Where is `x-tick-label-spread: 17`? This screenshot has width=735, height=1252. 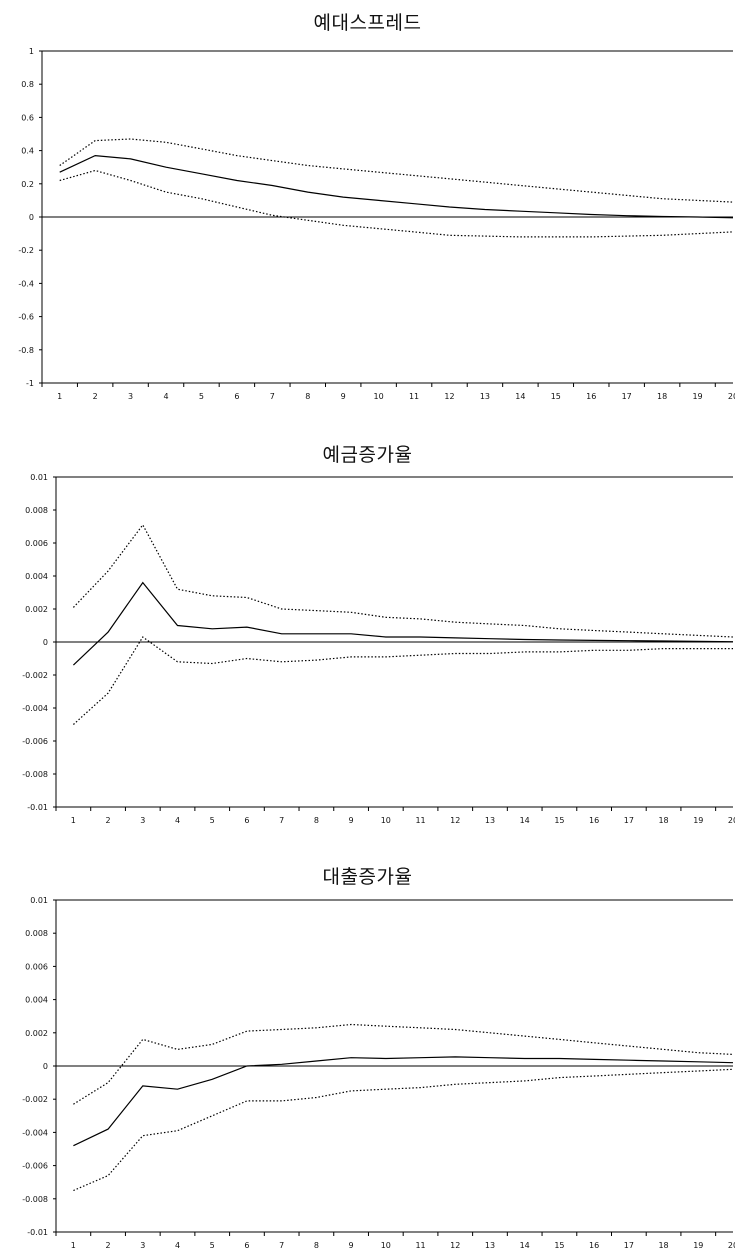 x-tick-label-spread: 17 is located at coordinates (627, 396).